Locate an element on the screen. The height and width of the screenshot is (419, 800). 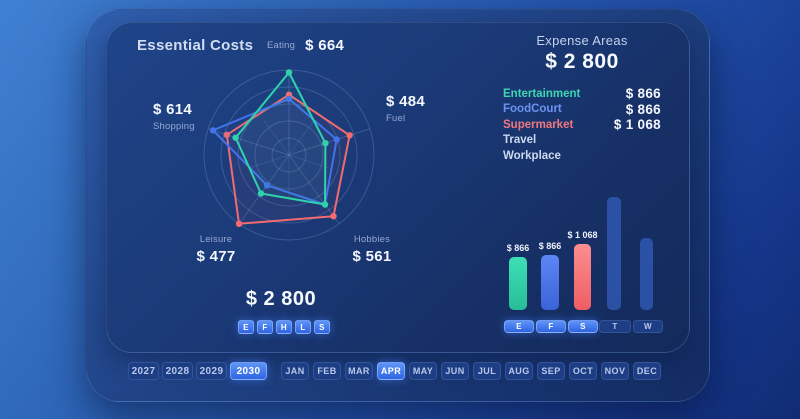
axis-hobbies-value: $ 561 is located at coordinates (372, 256).